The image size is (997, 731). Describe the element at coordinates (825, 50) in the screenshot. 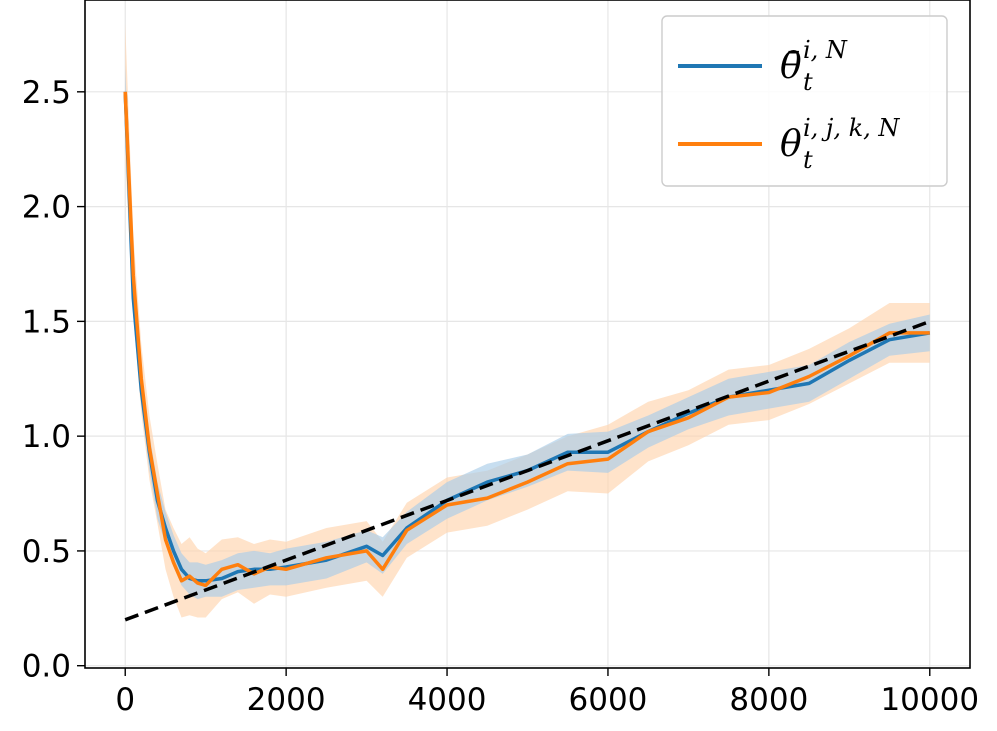

I see `legend-superscript: i, N` at that location.